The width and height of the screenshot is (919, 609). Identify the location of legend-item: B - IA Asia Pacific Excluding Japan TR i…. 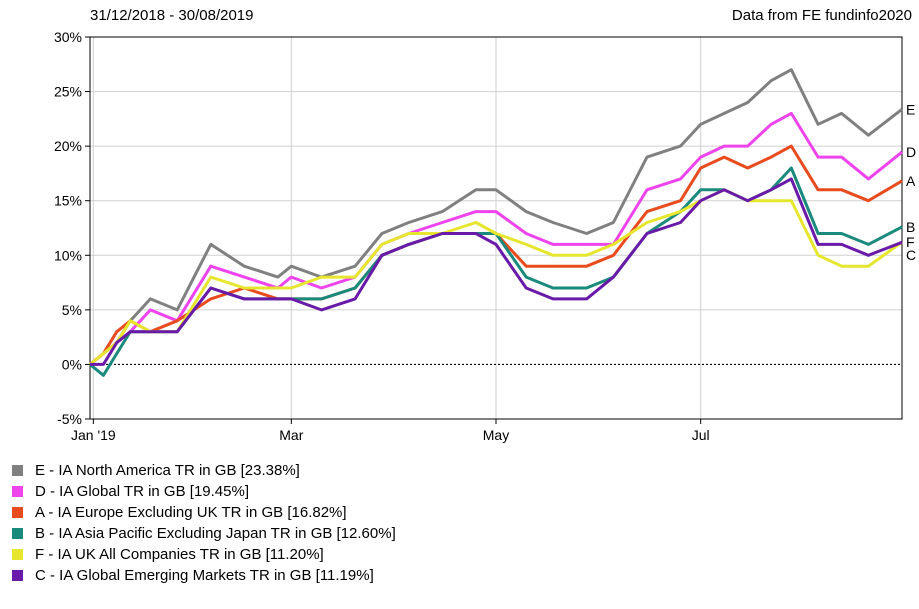
(204, 533).